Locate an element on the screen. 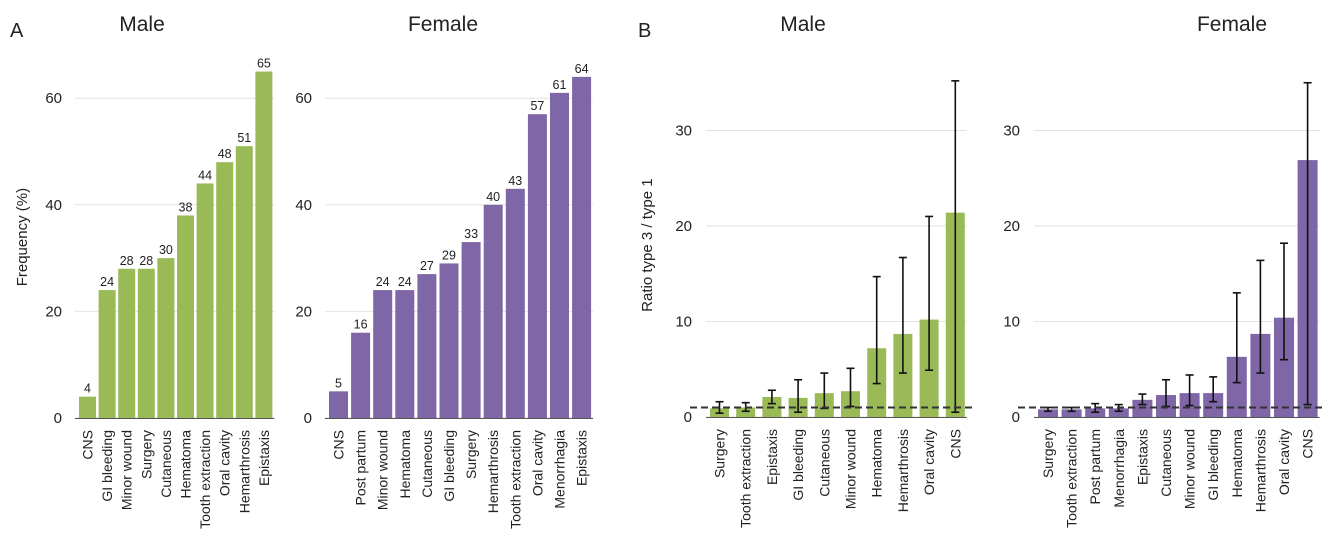 This screenshot has height=554, width=1335. y-axis-label: Frequency (%) is located at coordinates (22, 237).